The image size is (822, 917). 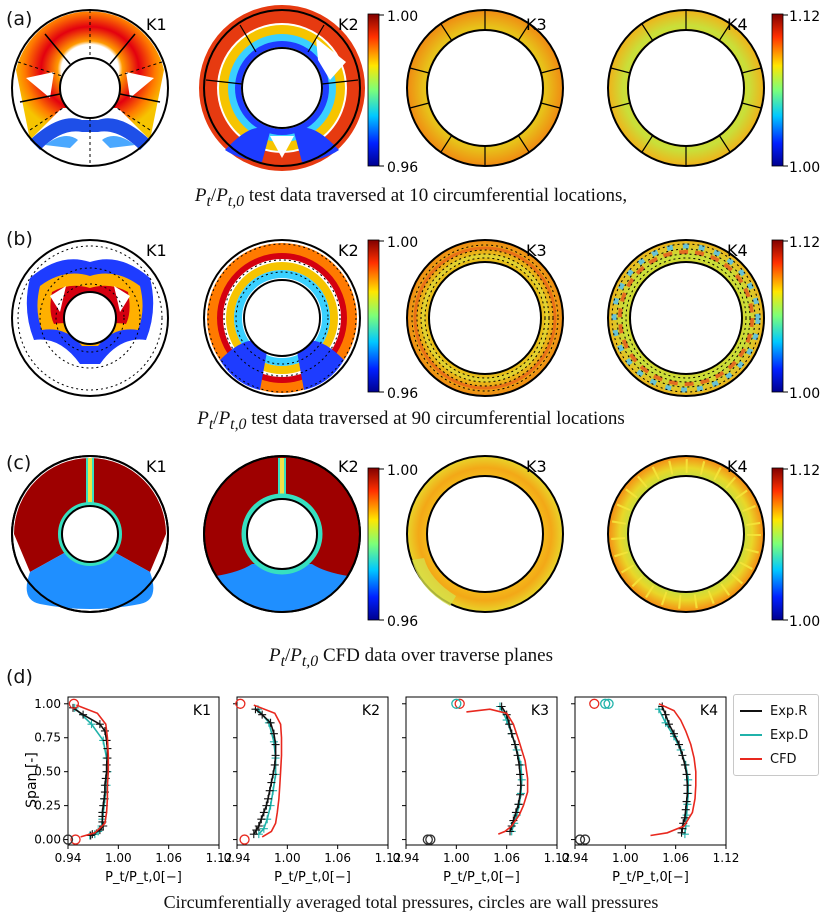 I want to click on y-tick-label: 1.00, so click(x=47, y=704).